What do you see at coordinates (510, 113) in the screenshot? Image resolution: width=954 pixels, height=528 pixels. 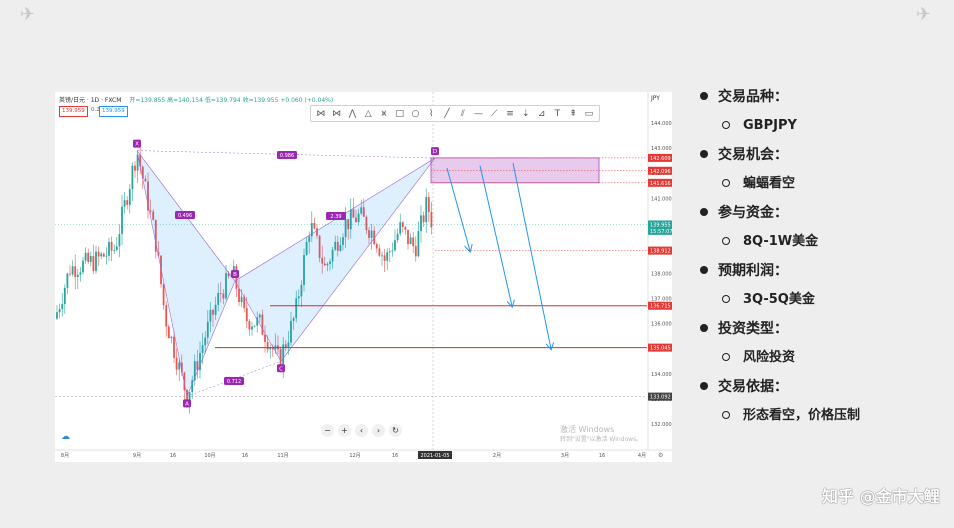 I see `fib-retracement-icon: ≡` at bounding box center [510, 113].